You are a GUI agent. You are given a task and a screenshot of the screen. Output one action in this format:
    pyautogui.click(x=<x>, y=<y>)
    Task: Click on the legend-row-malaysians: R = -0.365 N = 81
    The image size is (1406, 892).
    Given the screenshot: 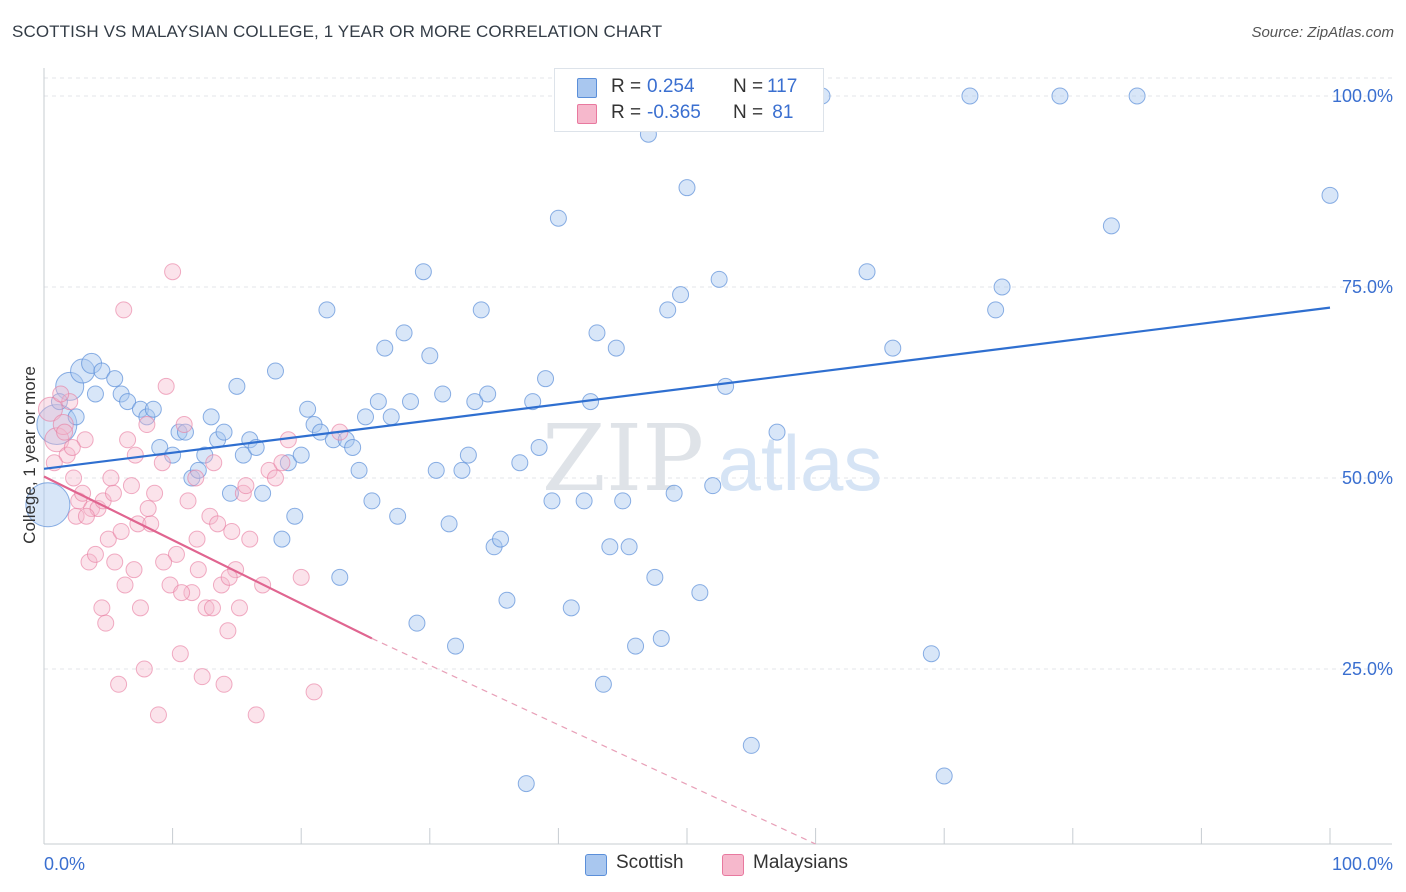 What is the action you would take?
    pyautogui.click(x=685, y=114)
    